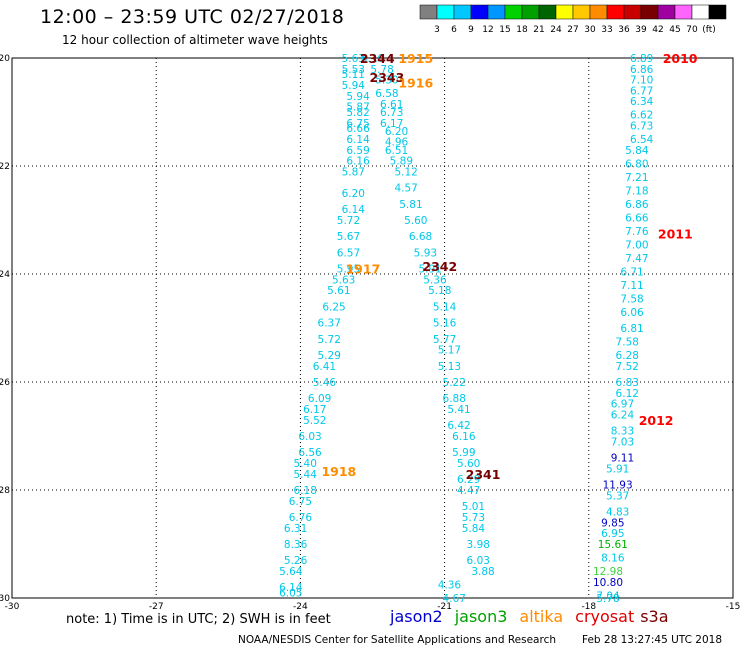  What do you see at coordinates (468, 464) in the screenshot?
I see `wave-height-value: 5.60` at bounding box center [468, 464].